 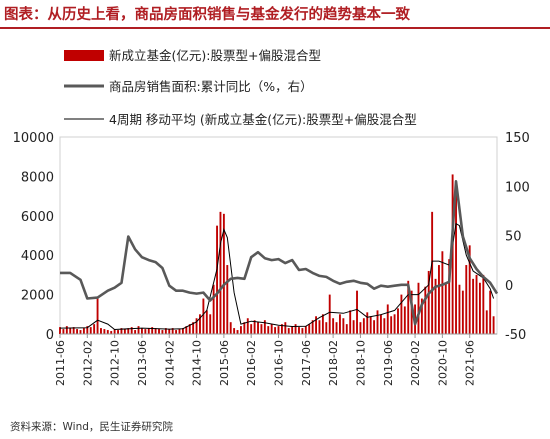 I want to click on left-axis-tick-label: 4000, so click(x=37, y=256).